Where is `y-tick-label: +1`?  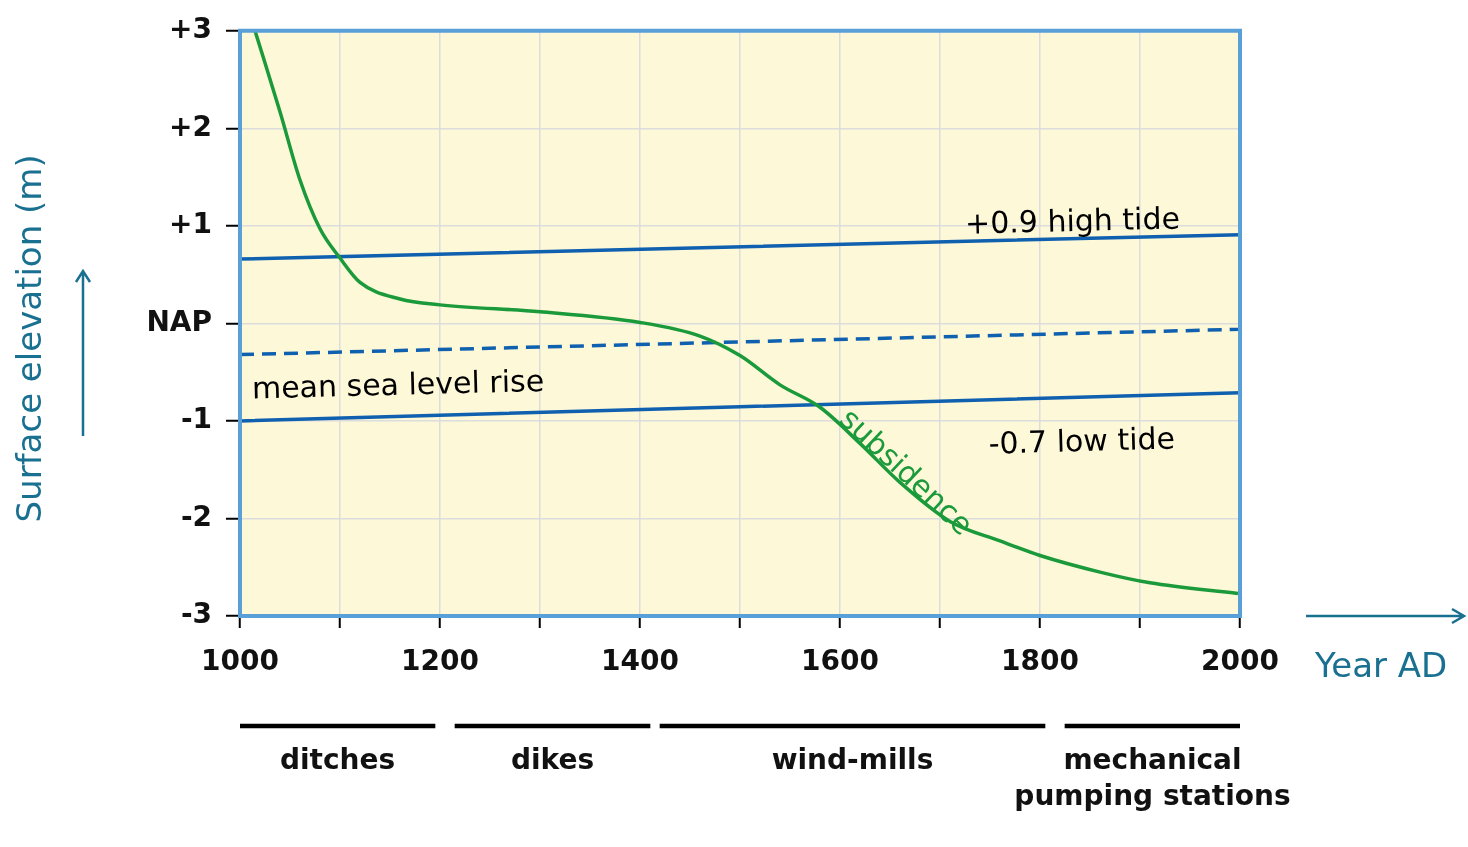 y-tick-label: +1 is located at coordinates (190, 224).